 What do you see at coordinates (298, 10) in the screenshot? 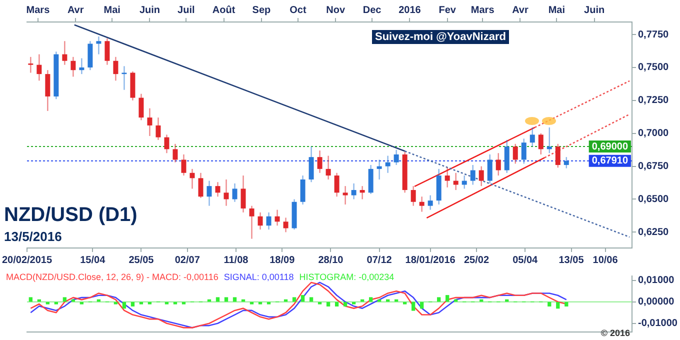
I see `x2-tick-label: Oct` at bounding box center [298, 10].